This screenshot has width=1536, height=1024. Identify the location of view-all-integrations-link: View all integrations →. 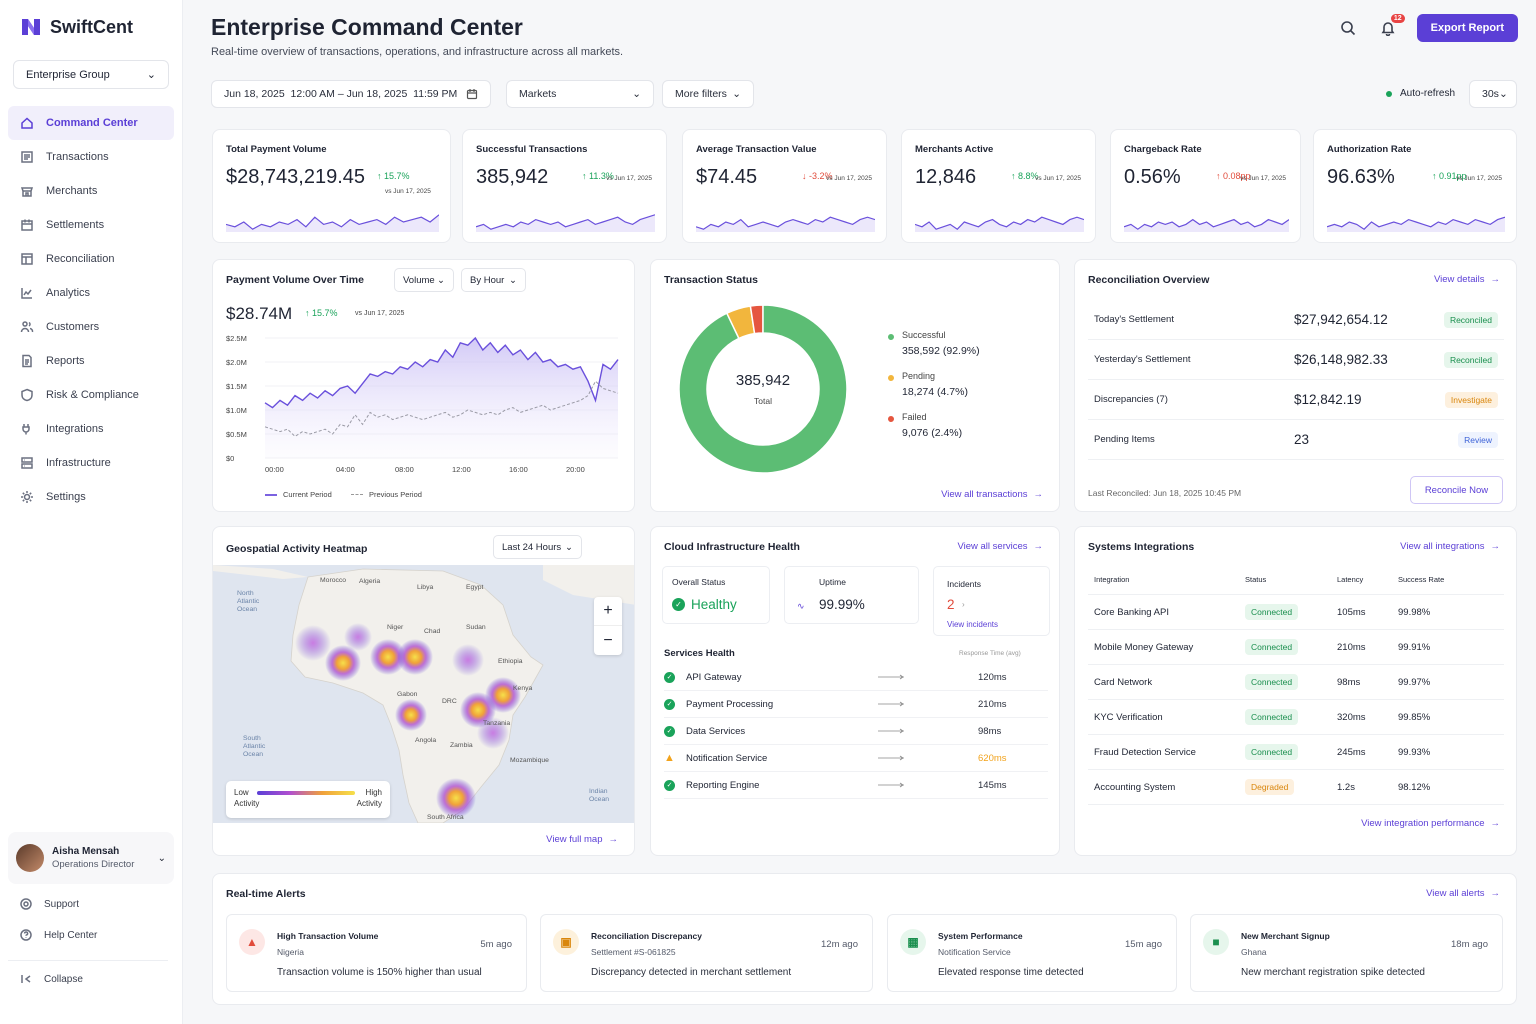
(1450, 546).